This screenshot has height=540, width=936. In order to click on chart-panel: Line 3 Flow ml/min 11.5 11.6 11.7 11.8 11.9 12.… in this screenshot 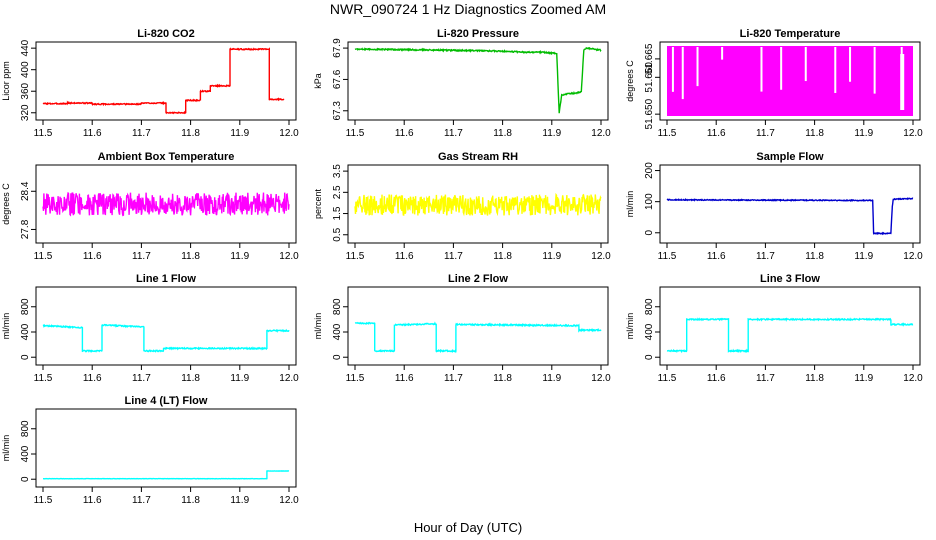, I will do `click(774, 328)`.